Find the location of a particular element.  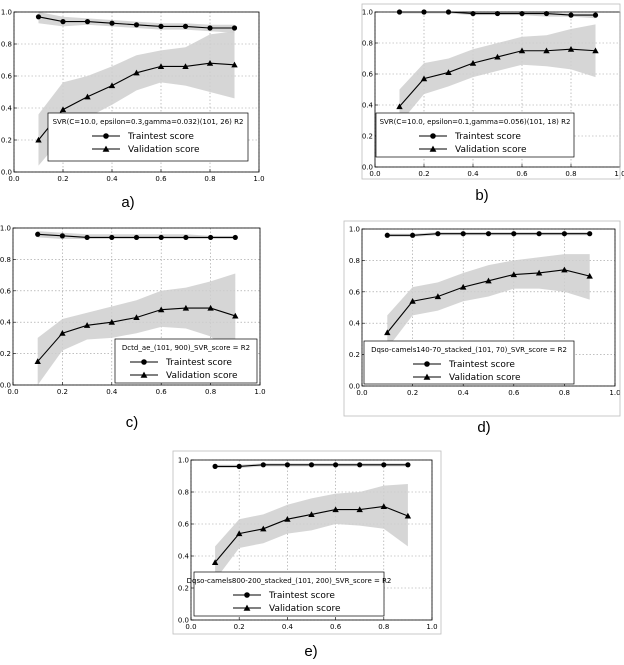

panel-label: d) is located at coordinates (483, 427).